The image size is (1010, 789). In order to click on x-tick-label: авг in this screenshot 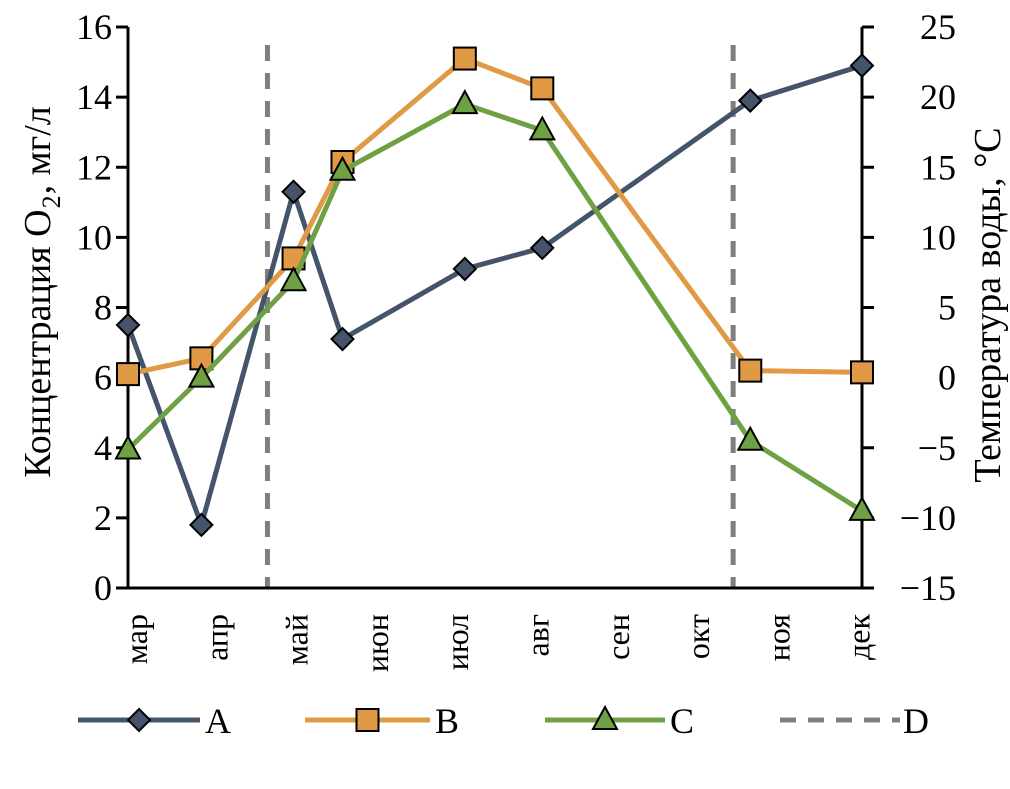, I will do `click(538, 635)`.